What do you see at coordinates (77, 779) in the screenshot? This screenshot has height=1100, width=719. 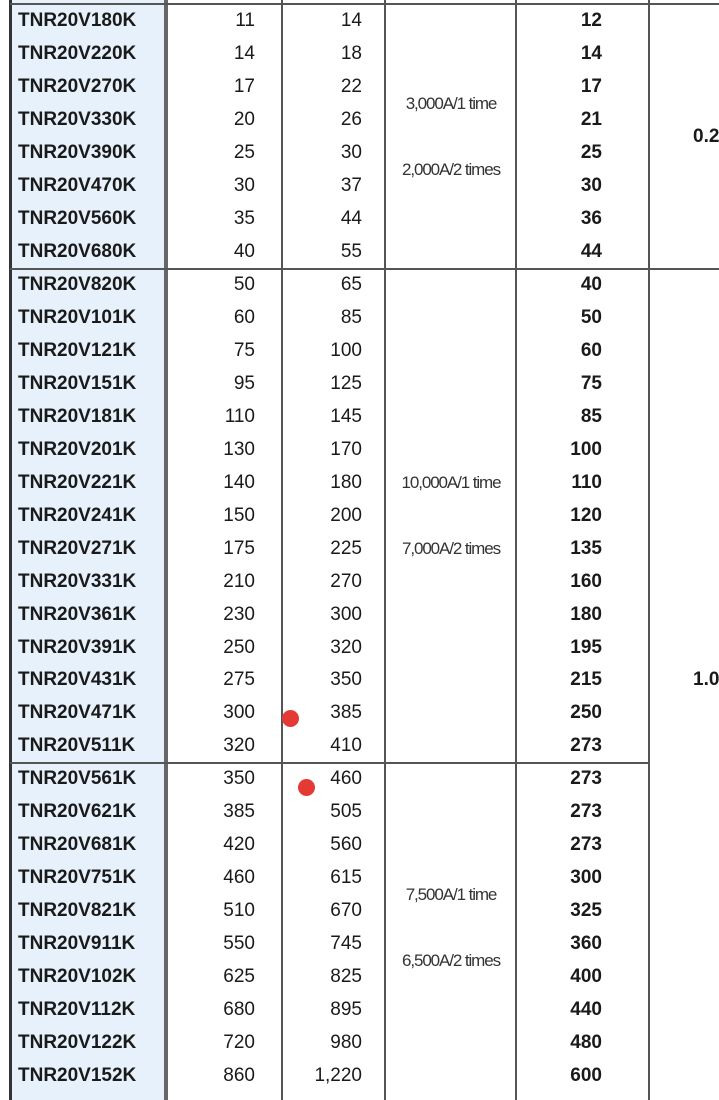 I see `part-number: TNR20V561K` at bounding box center [77, 779].